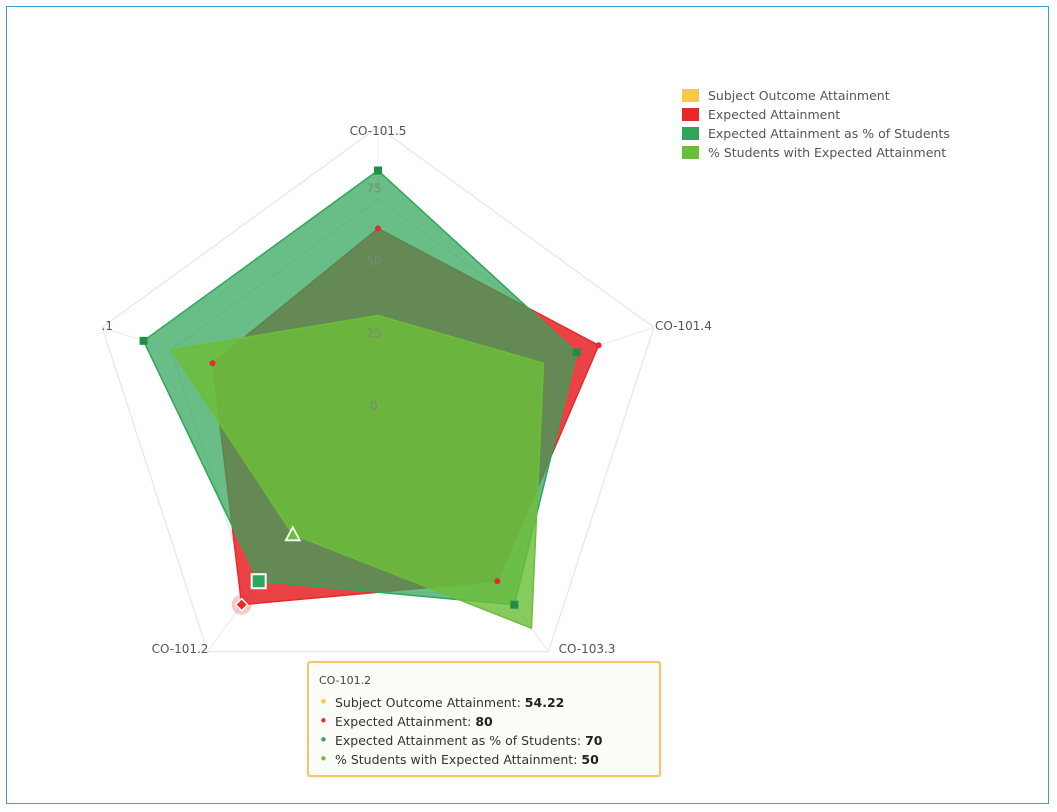 This screenshot has width=1057, height=812. Describe the element at coordinates (594, 740) in the screenshot. I see `tooltip-row-value: 70` at that location.